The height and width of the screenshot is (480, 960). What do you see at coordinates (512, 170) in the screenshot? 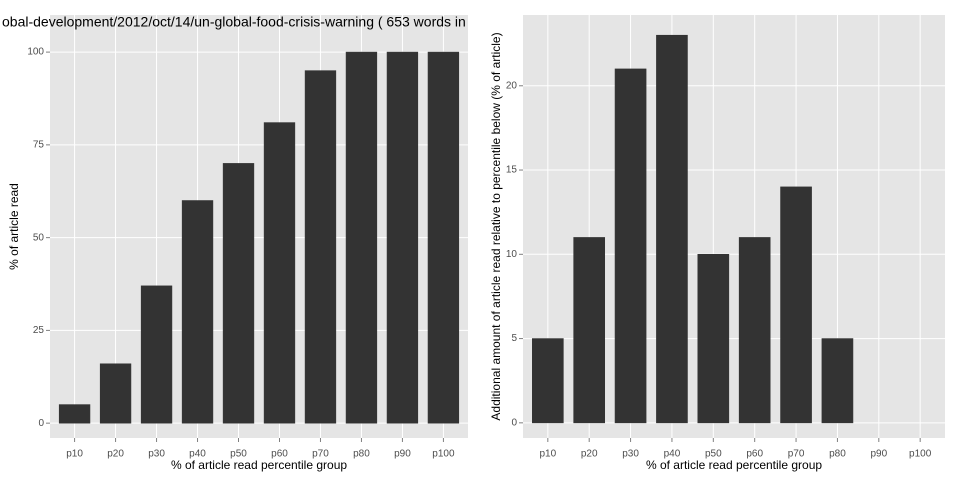
I see `y-tick-label: 15` at bounding box center [512, 170].